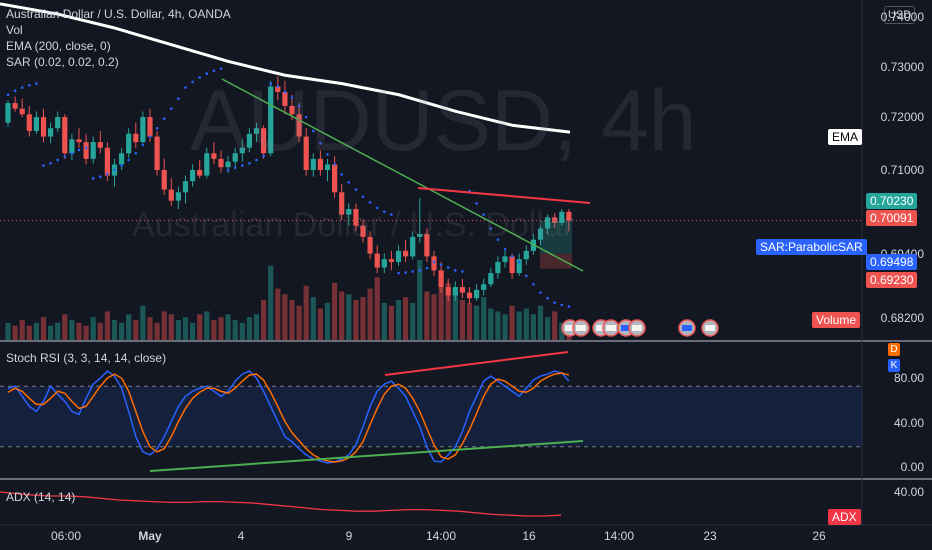 The image size is (932, 550). I want to click on legend-ema: EMA (200, close, 0), so click(58, 46).